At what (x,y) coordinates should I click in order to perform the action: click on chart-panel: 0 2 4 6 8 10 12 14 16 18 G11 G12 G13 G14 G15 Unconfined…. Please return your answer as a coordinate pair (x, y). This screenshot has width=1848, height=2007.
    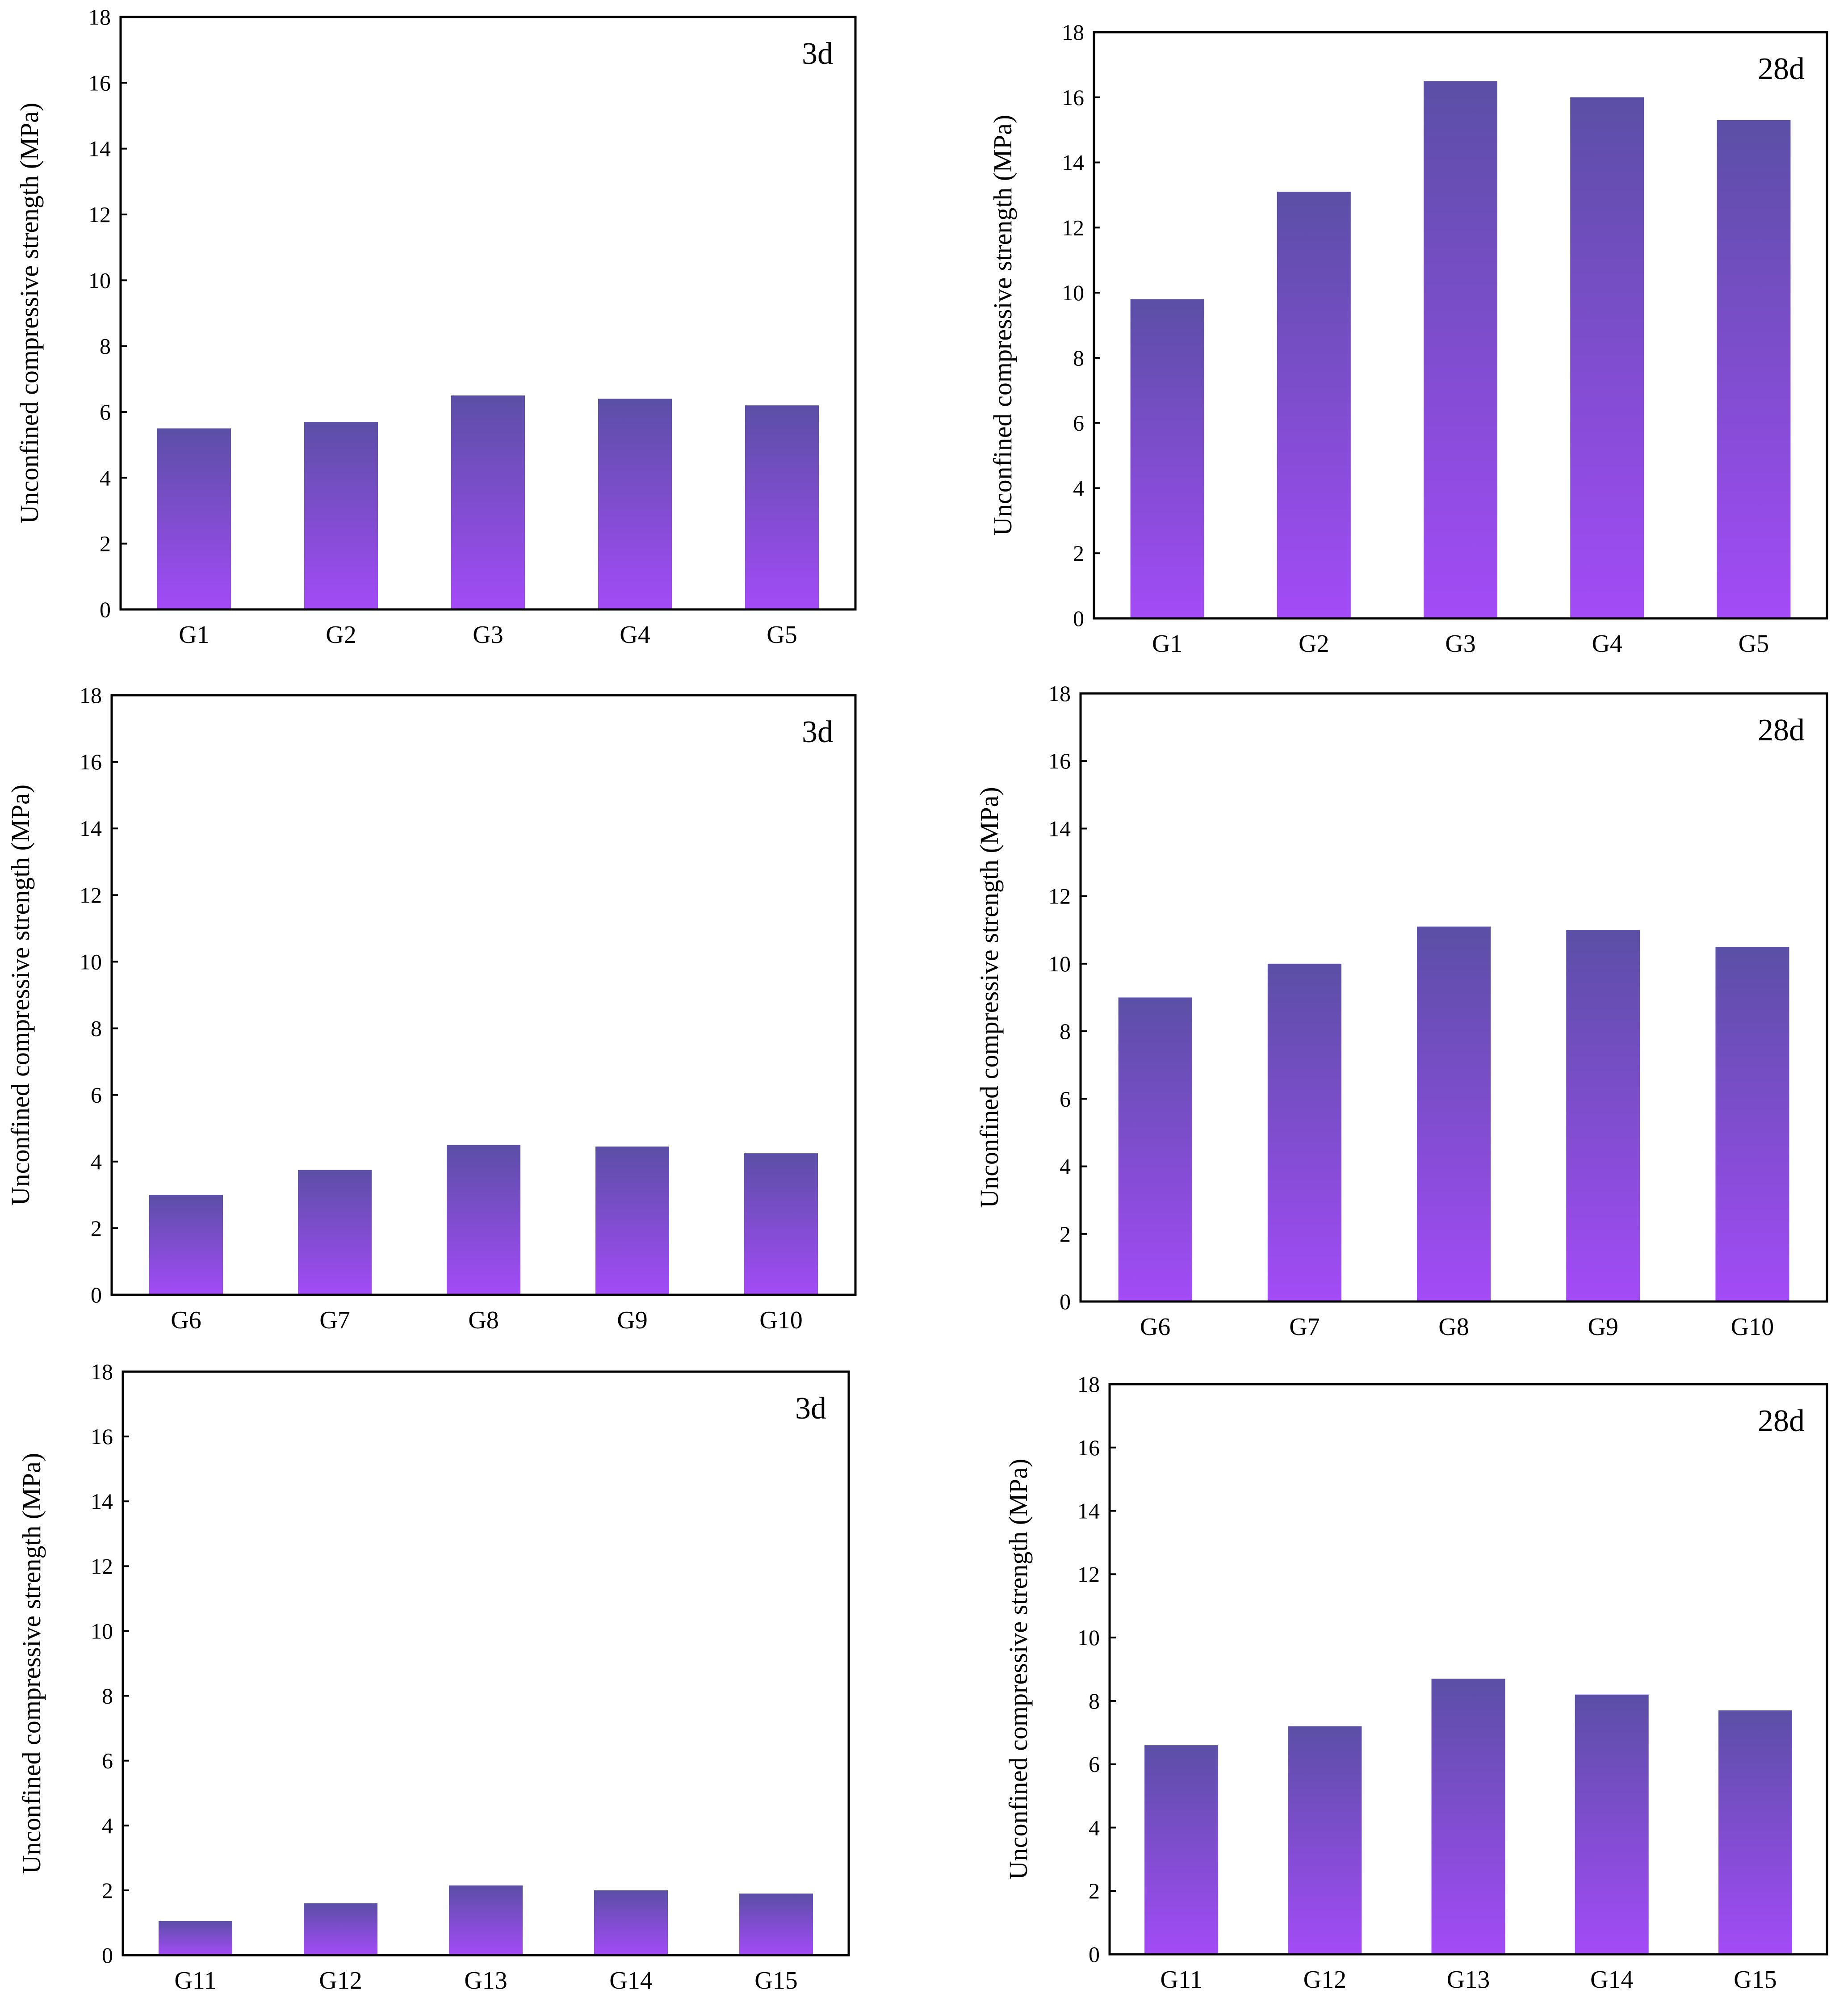
    Looking at the image, I should click on (434, 1677).